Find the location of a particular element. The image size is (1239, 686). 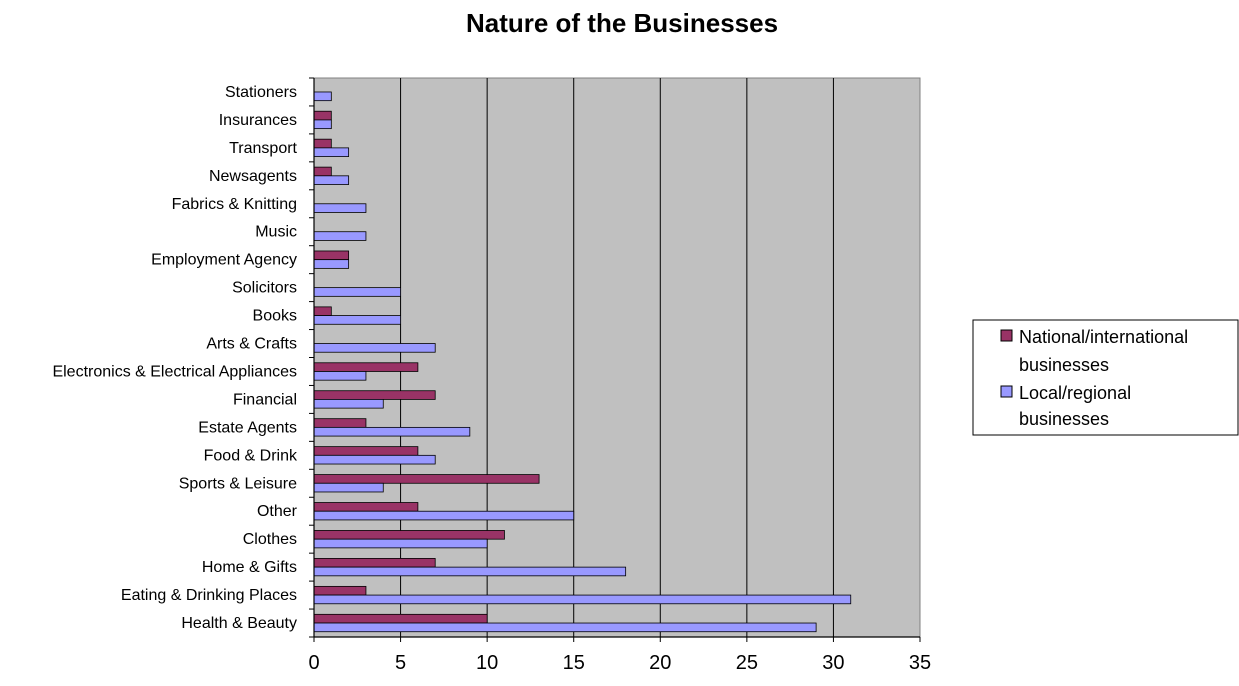

x-tick-label: 35 is located at coordinates (920, 663).